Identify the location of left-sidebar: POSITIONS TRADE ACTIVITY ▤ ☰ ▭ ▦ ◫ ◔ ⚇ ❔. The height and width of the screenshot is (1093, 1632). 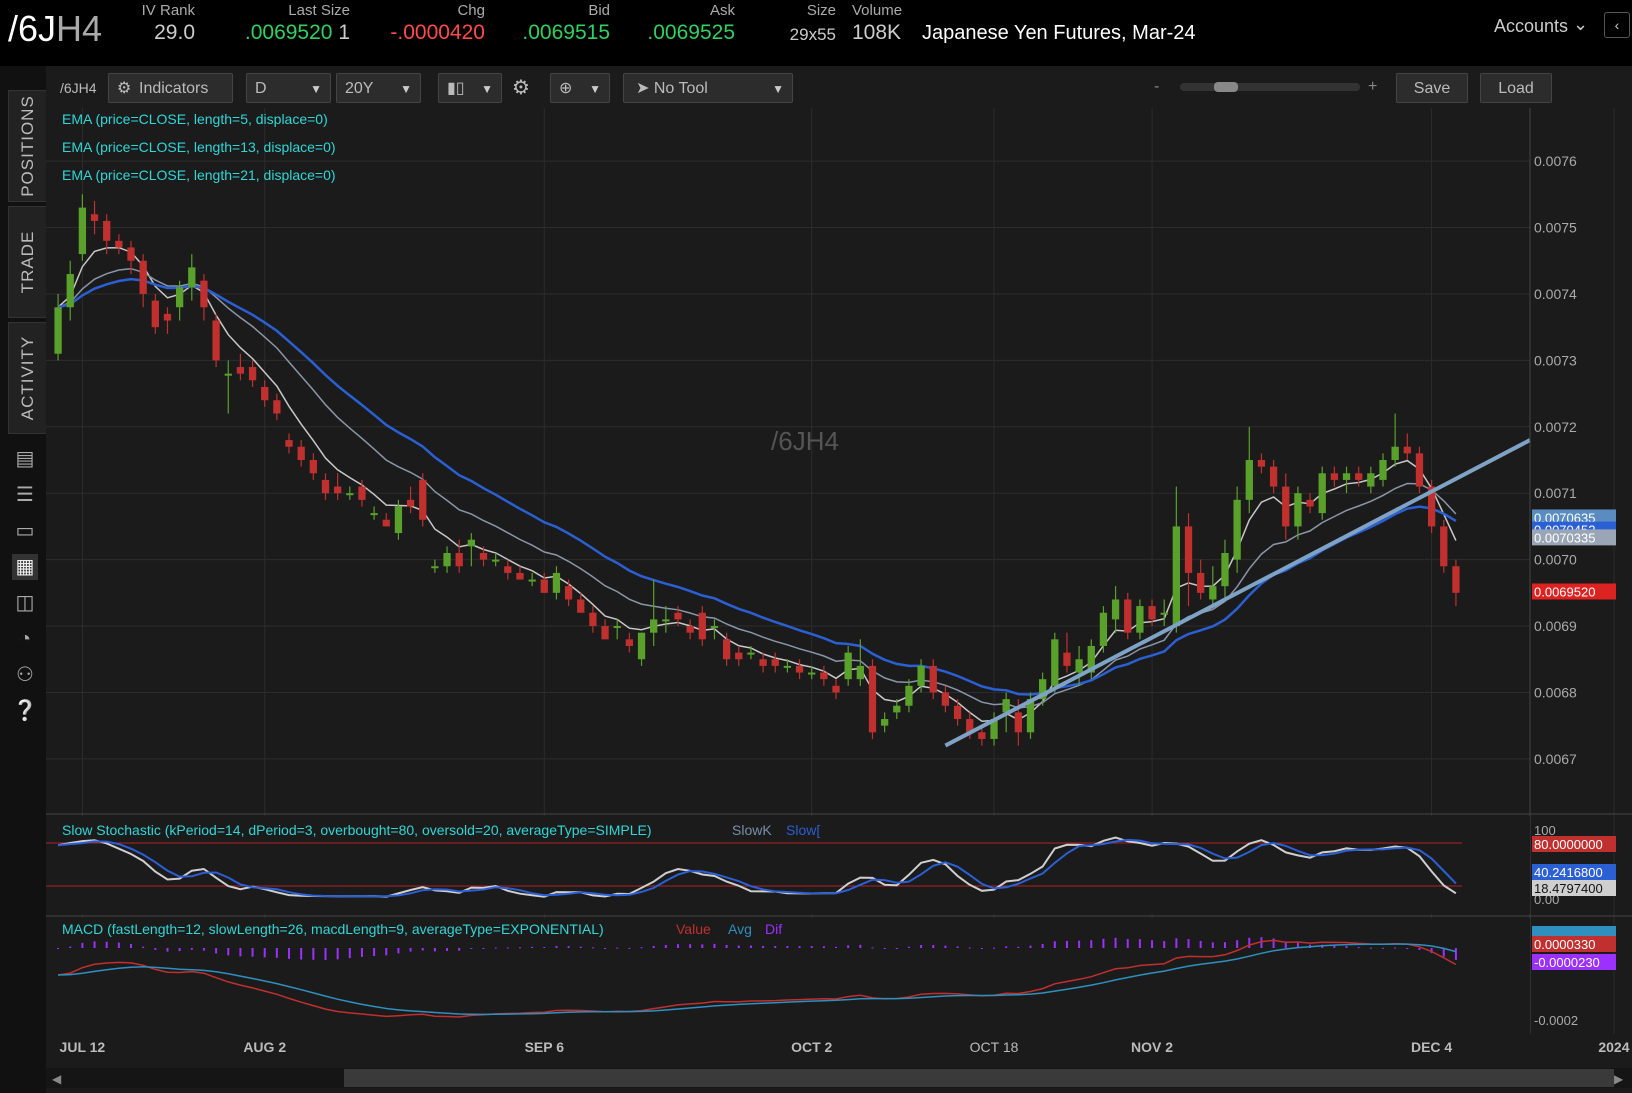
(24, 579).